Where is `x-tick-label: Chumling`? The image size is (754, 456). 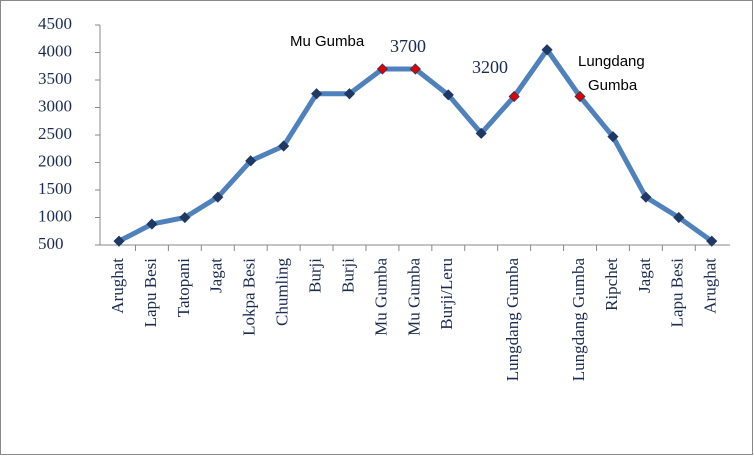 x-tick-label: Chumling is located at coordinates (282, 292).